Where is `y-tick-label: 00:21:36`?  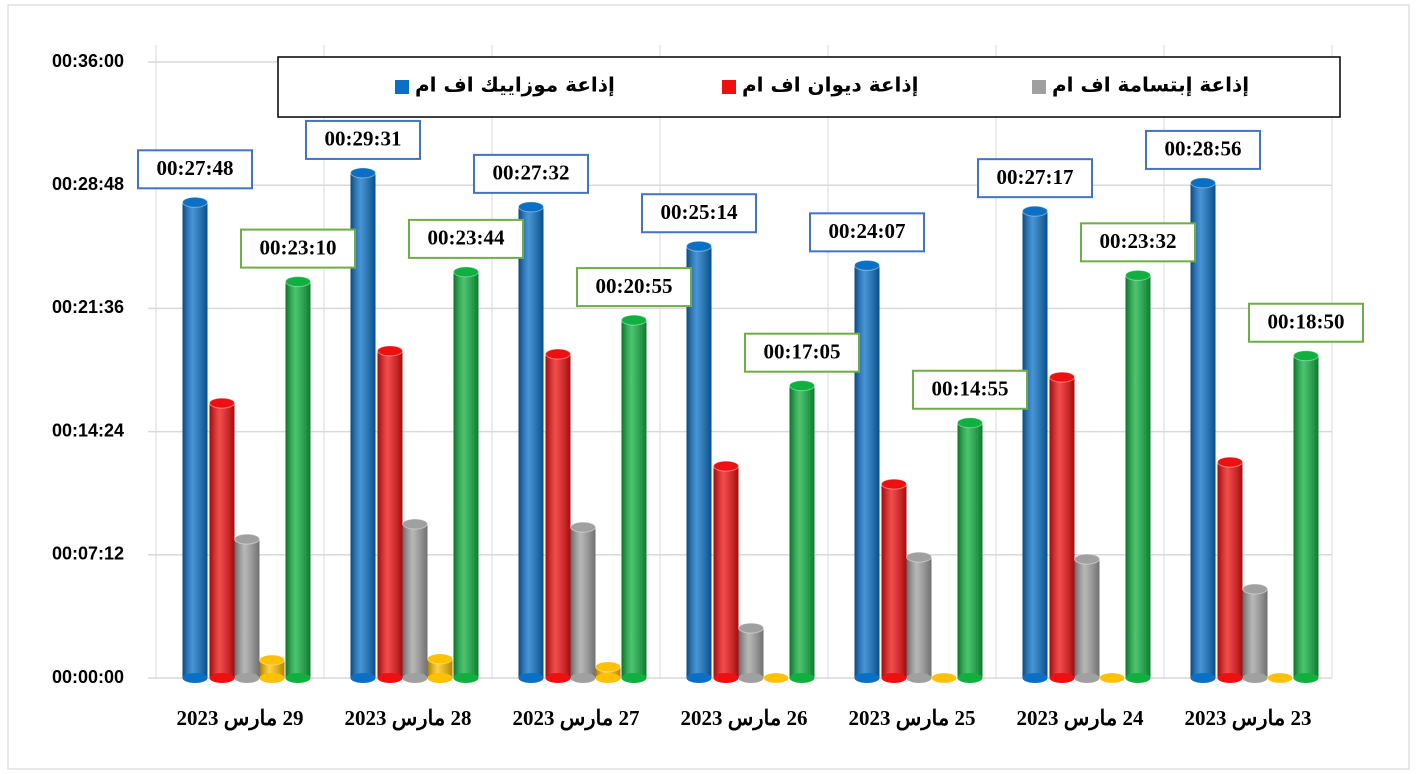 y-tick-label: 00:21:36 is located at coordinates (88, 307).